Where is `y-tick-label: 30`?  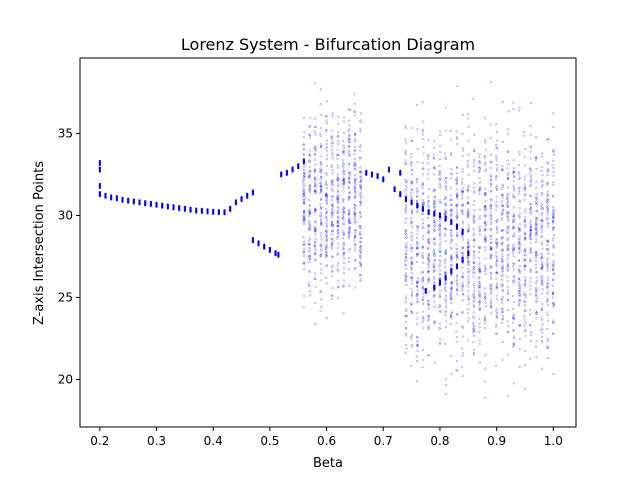
y-tick-label: 30 is located at coordinates (65, 215).